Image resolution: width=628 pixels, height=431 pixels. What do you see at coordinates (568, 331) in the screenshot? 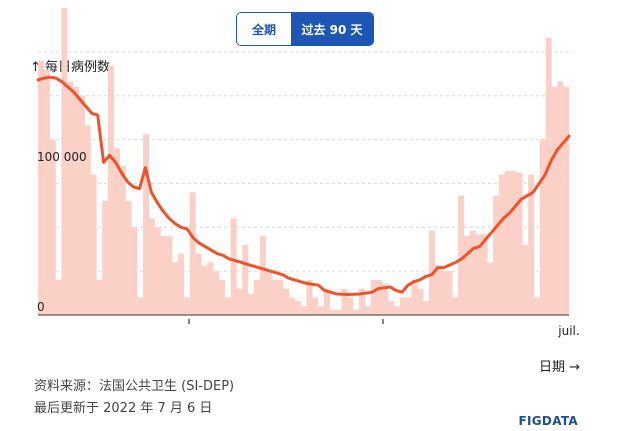
I see `x-tick-label-juil: juil.` at bounding box center [568, 331].